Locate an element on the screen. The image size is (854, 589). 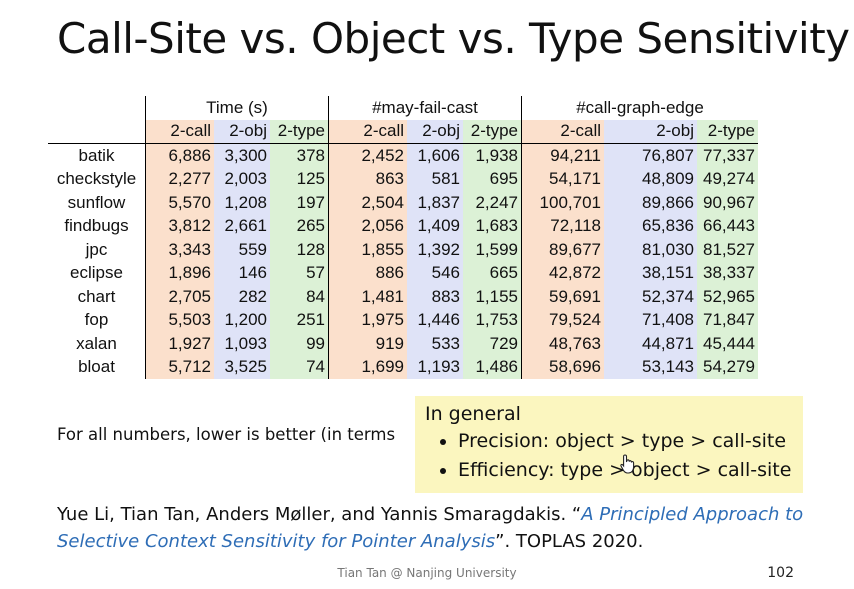
cell-time-2call: 2,277 is located at coordinates (179, 179).